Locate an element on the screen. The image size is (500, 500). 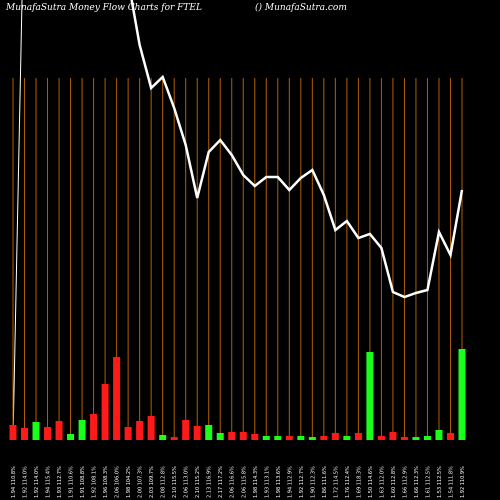
left-edge is located at coordinates (17, 220).